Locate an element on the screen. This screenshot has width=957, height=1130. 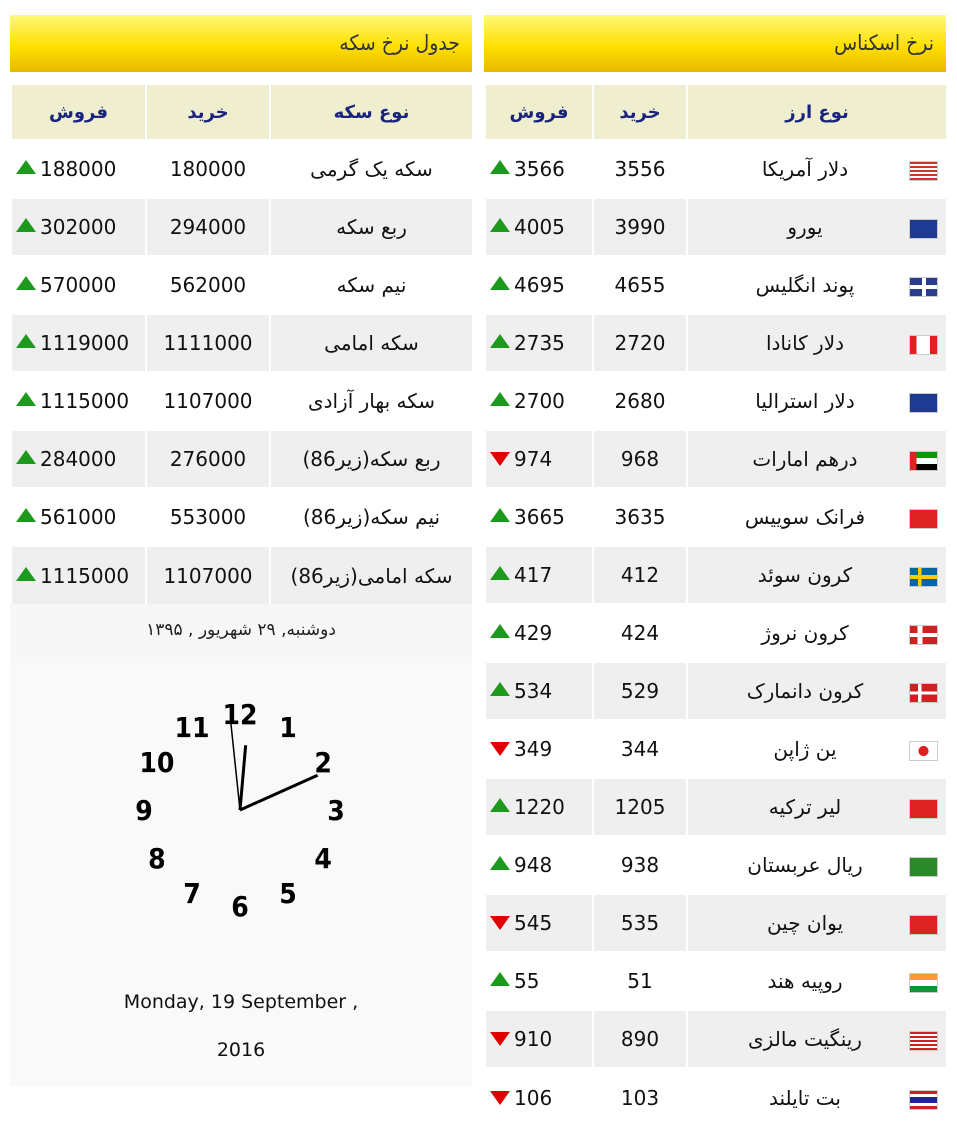
clock-hour-hand is located at coordinates (243, 778).